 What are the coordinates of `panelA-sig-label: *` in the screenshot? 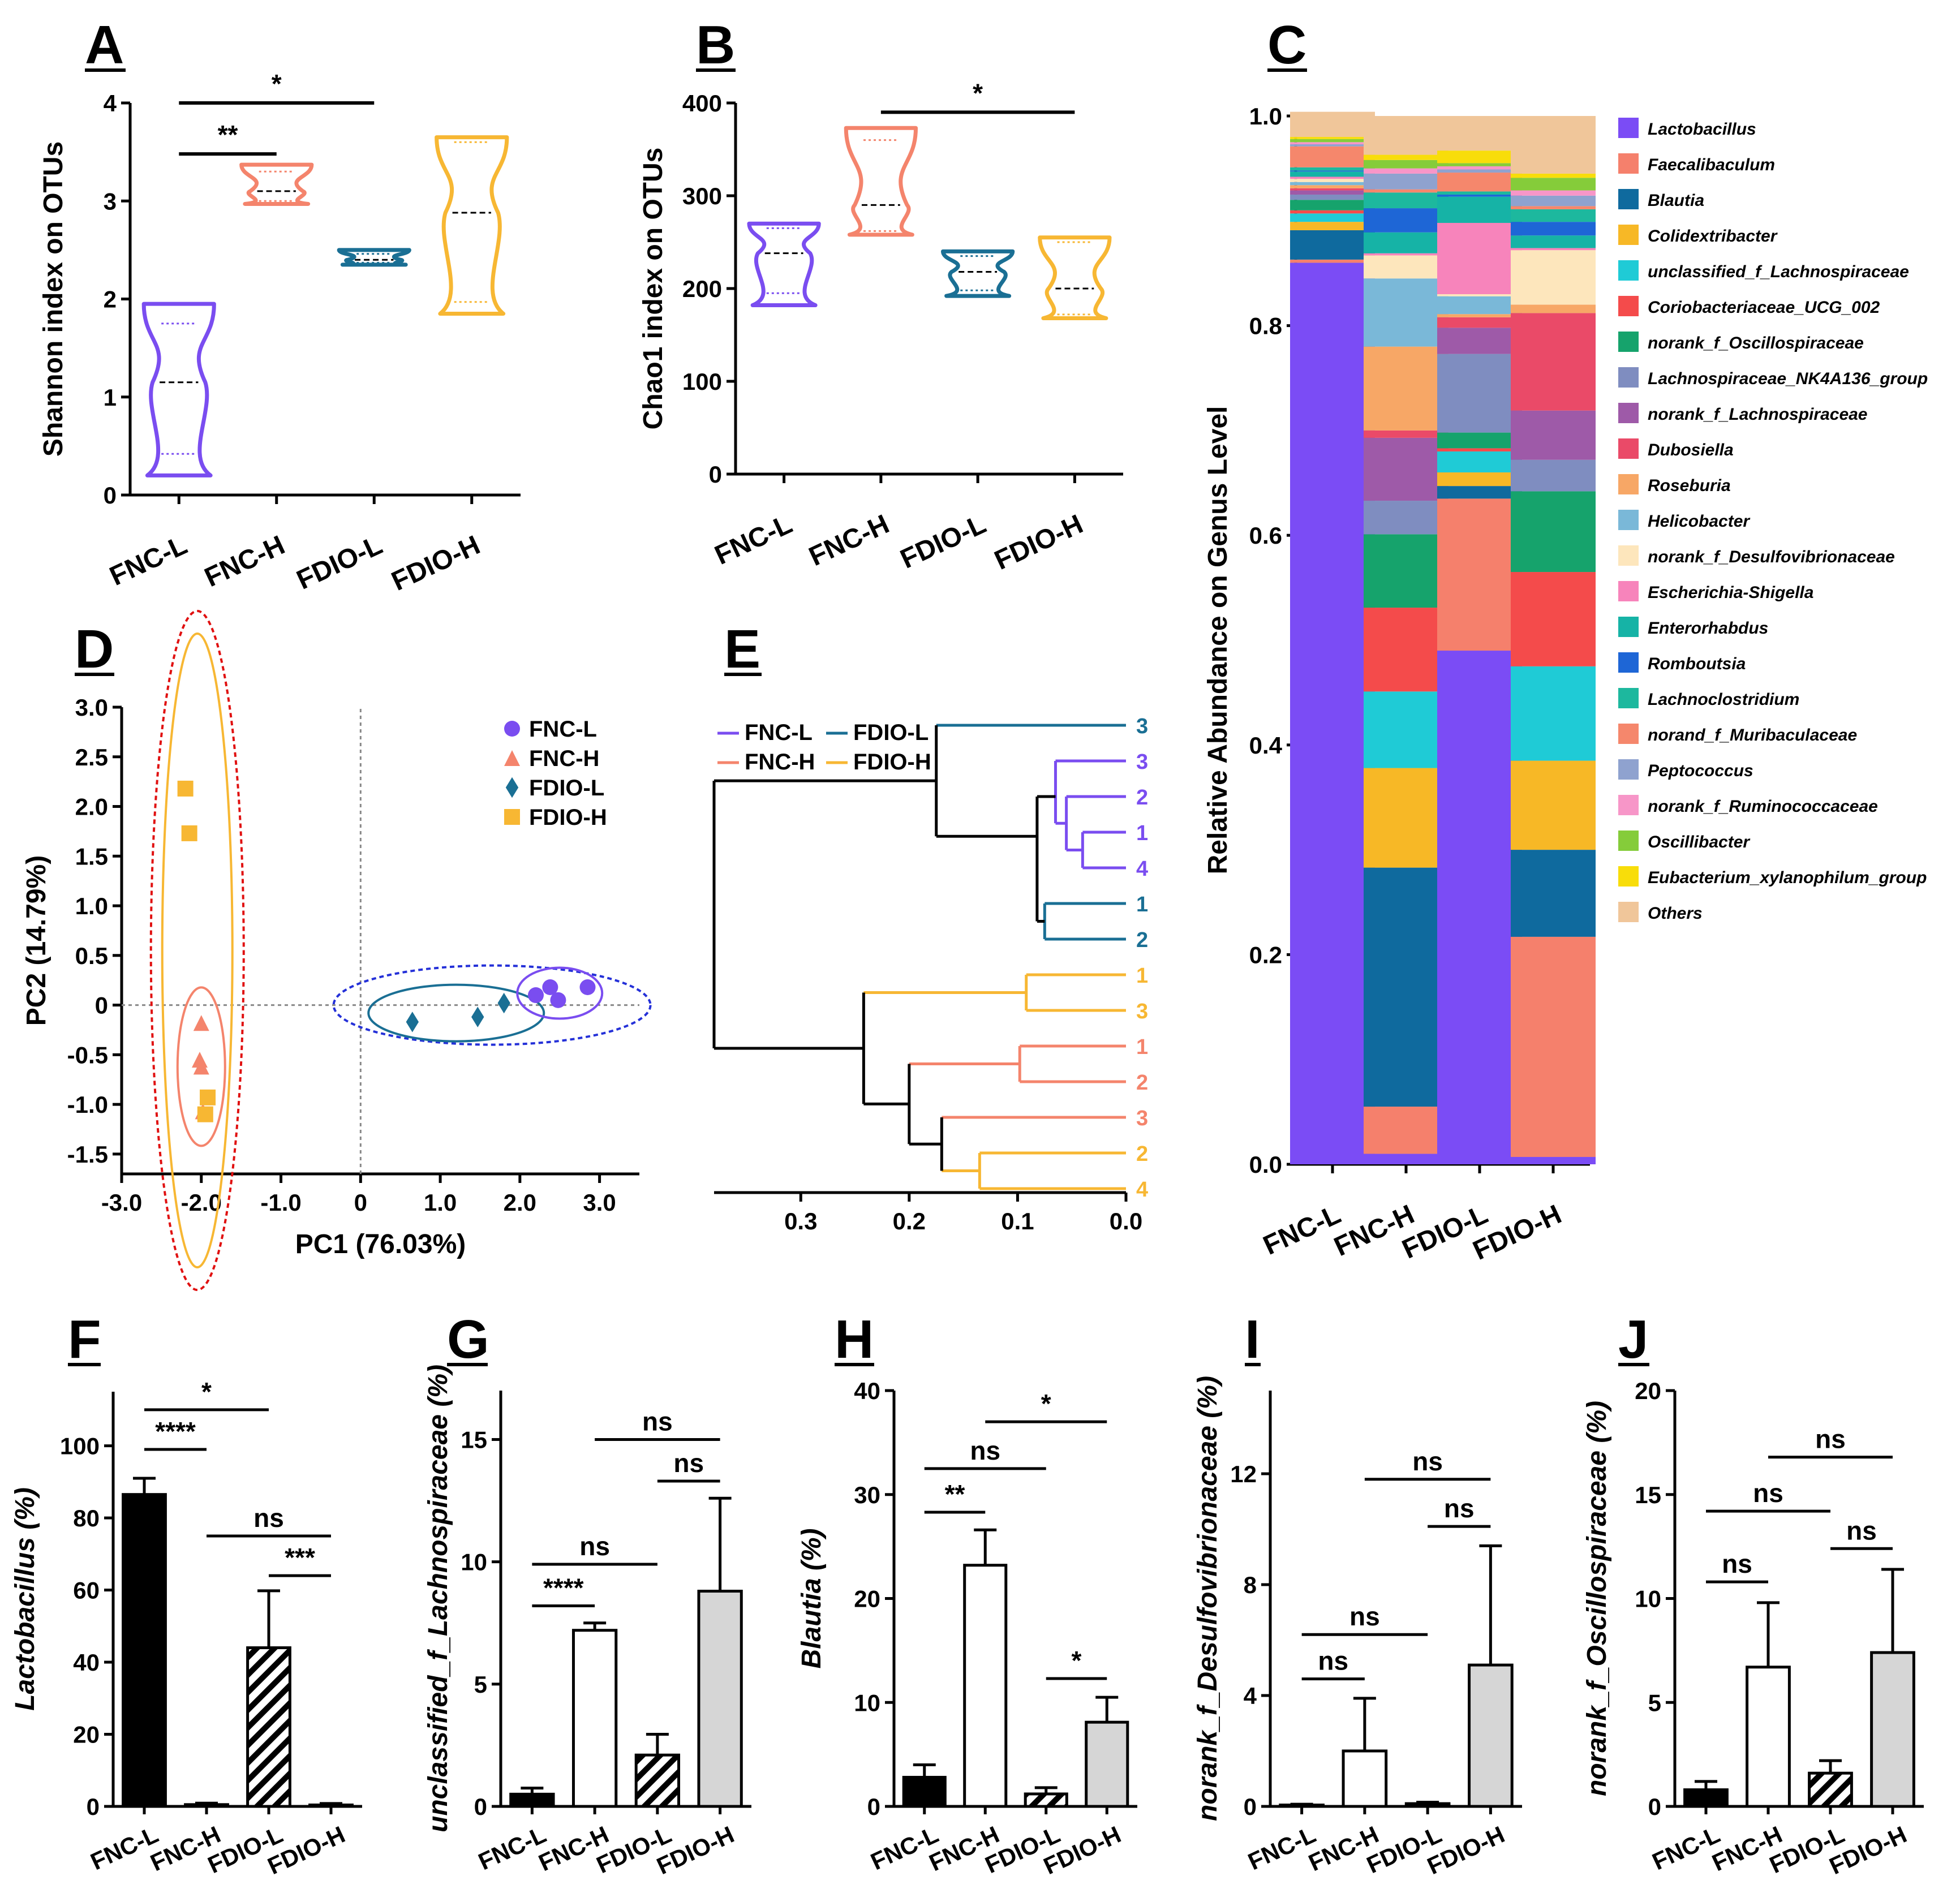 It's located at (277, 83).